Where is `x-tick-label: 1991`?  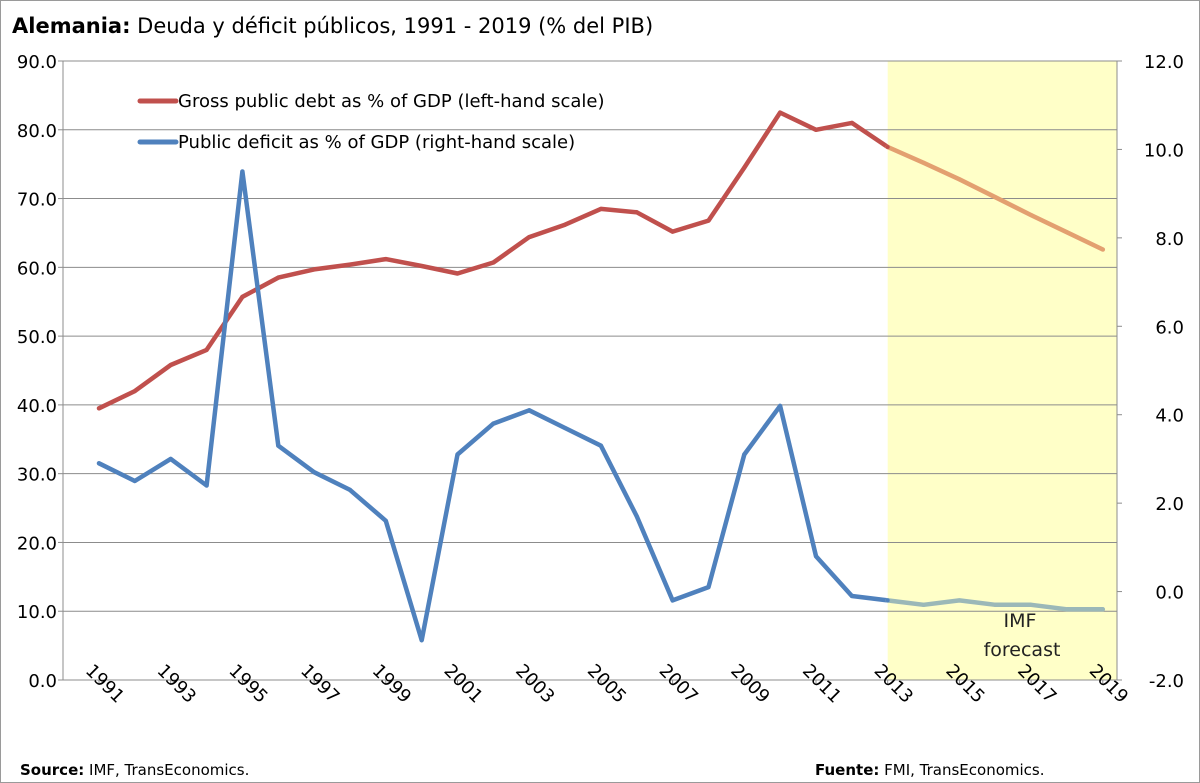
x-tick-label: 1991 is located at coordinates (104, 683).